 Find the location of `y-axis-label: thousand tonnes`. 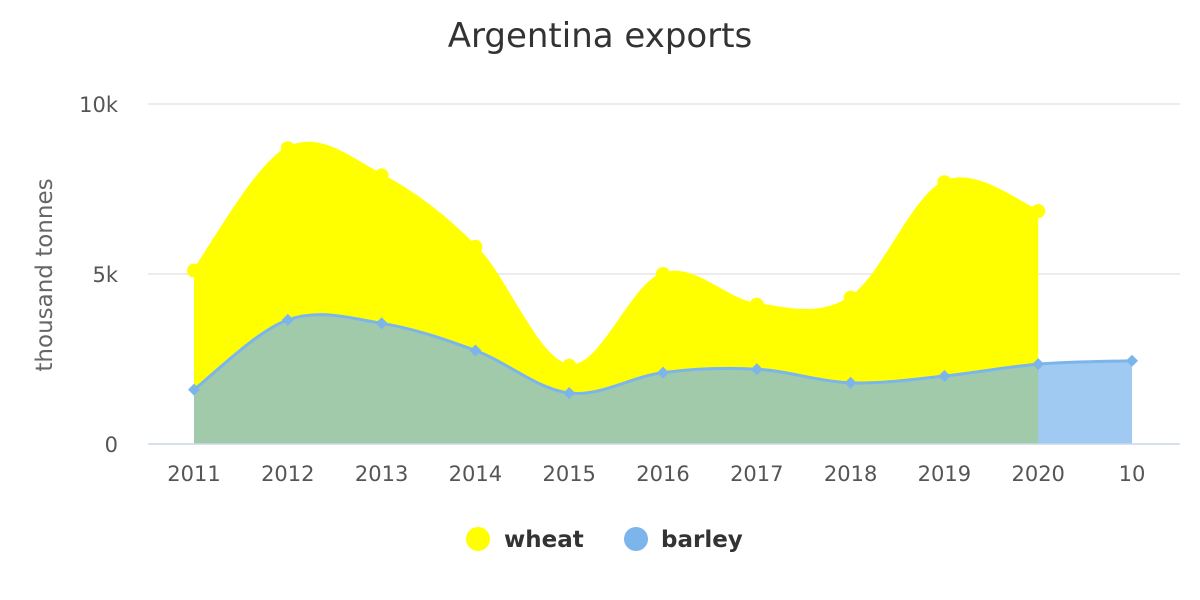

y-axis-label: thousand tonnes is located at coordinates (45, 274).